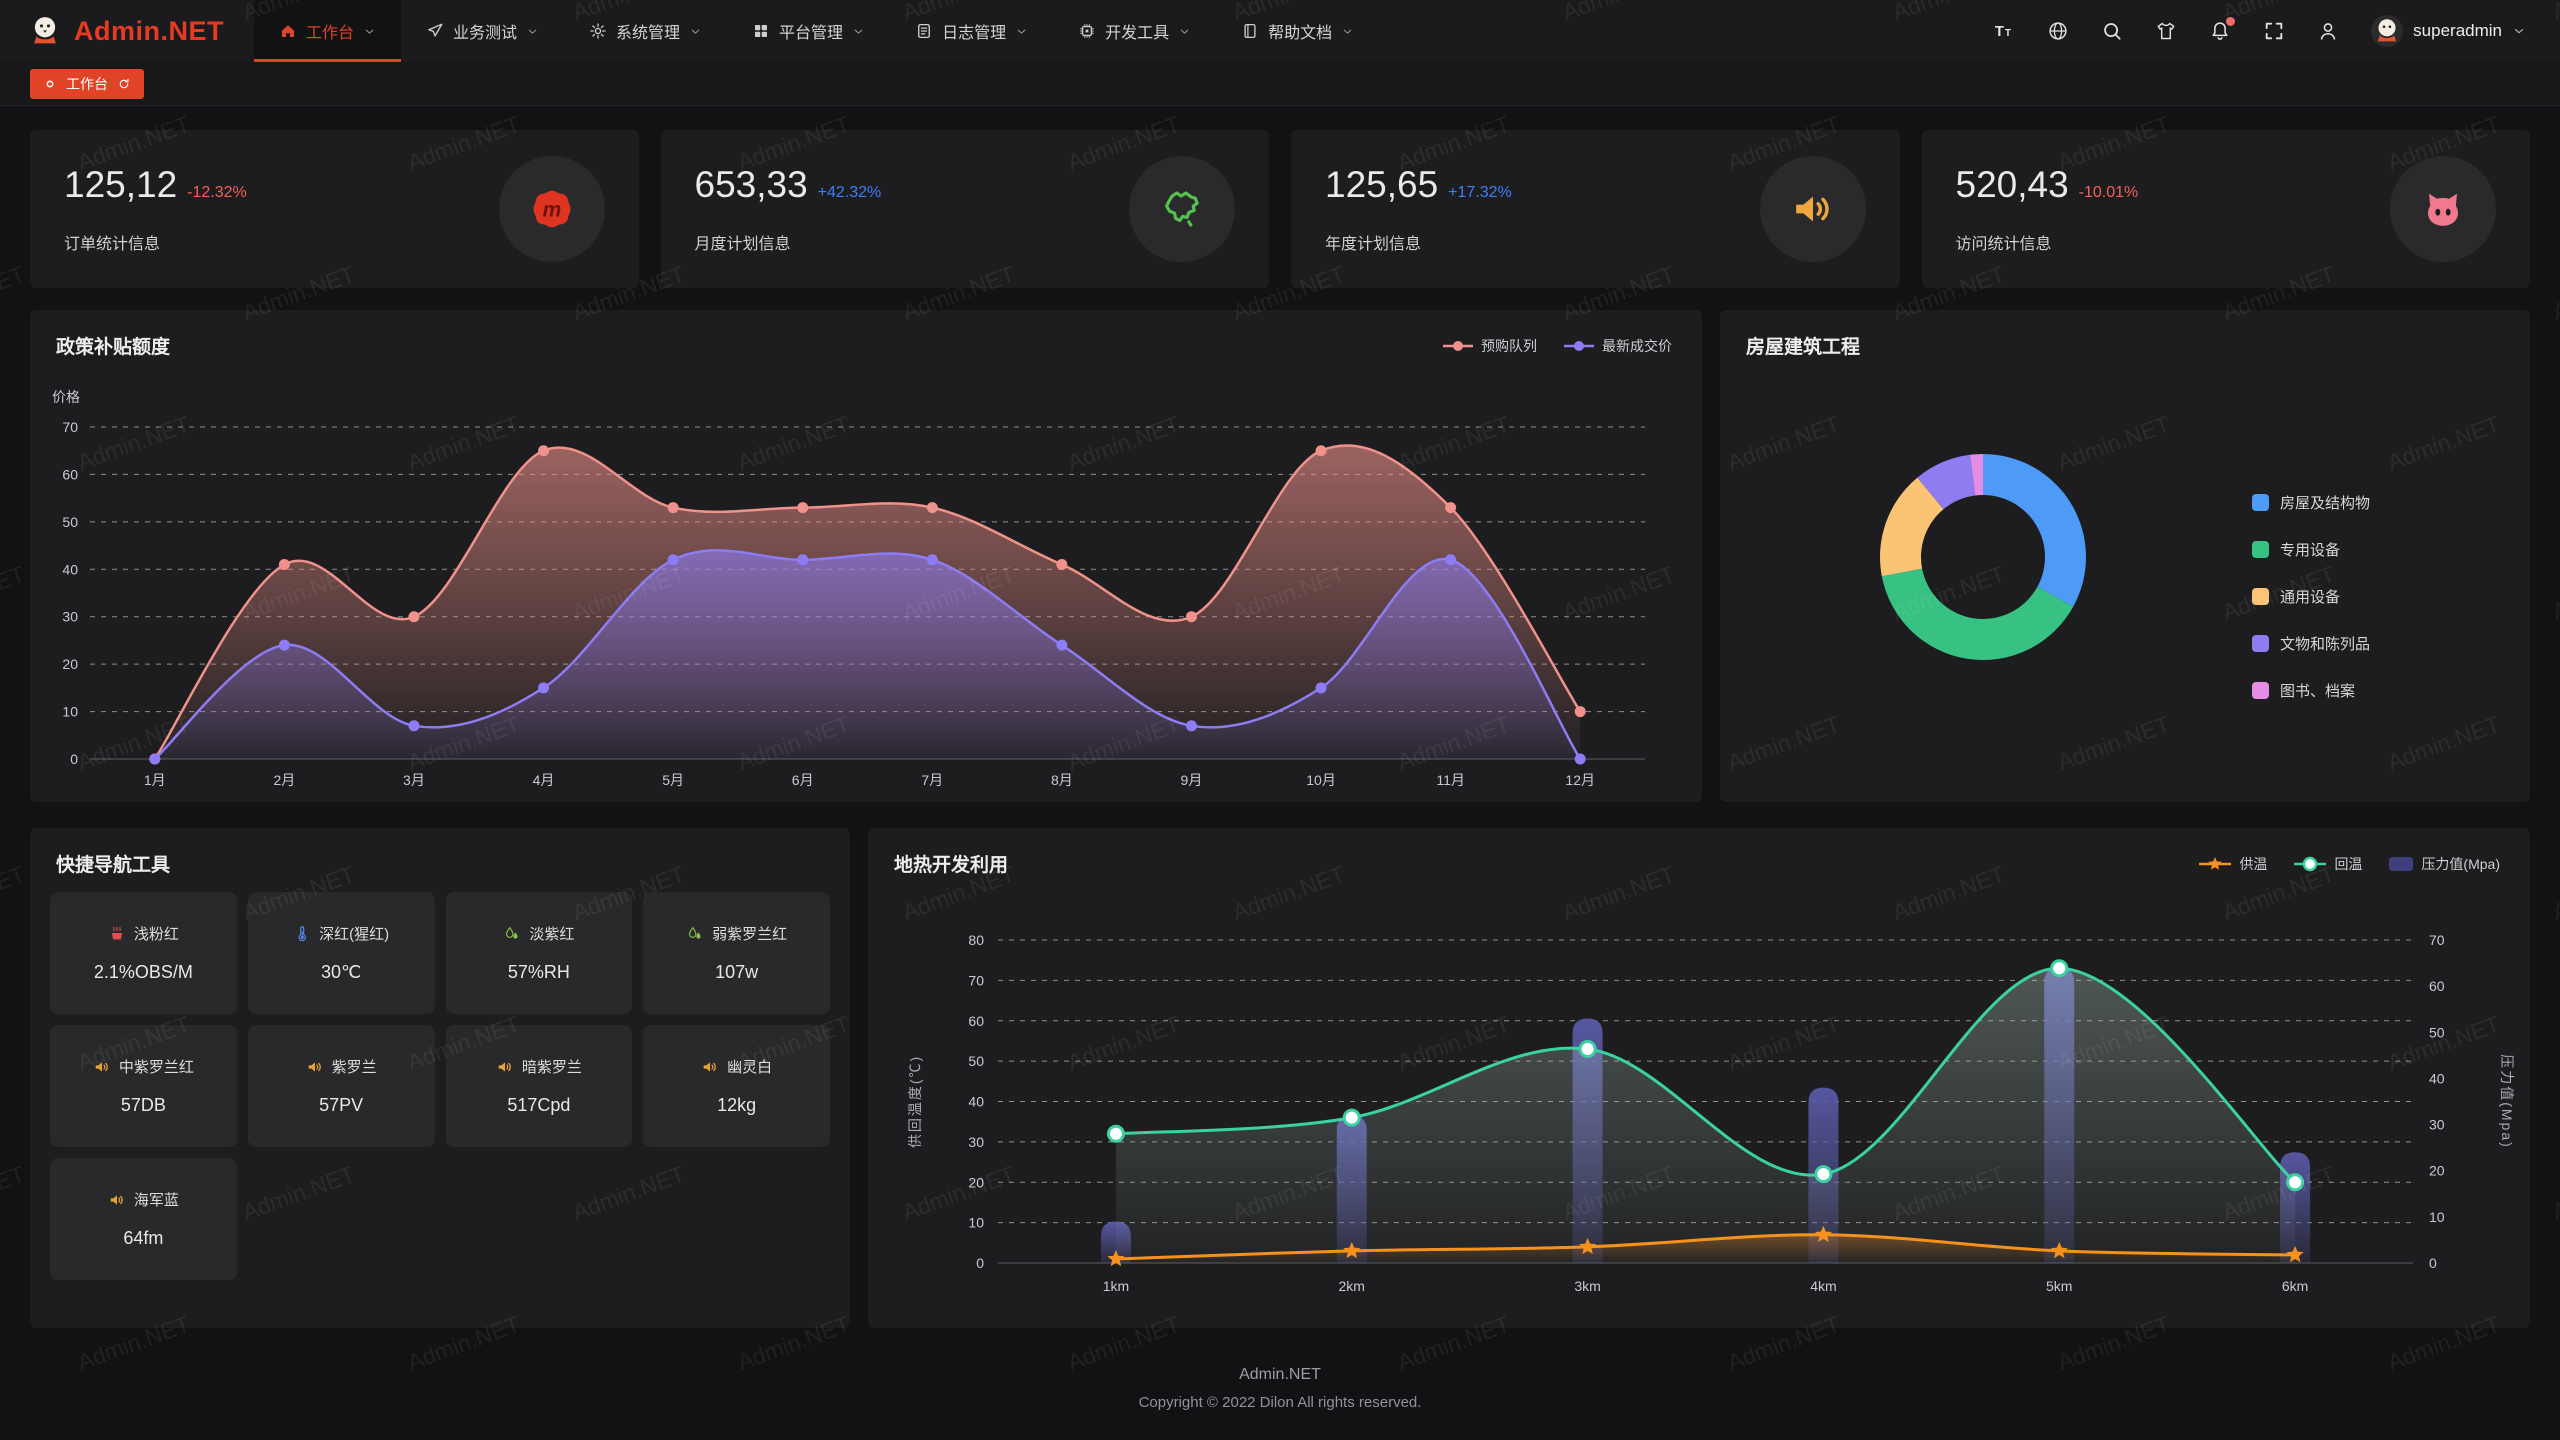  Describe the element at coordinates (2222, 29) in the screenshot. I see `notifications-button` at that location.